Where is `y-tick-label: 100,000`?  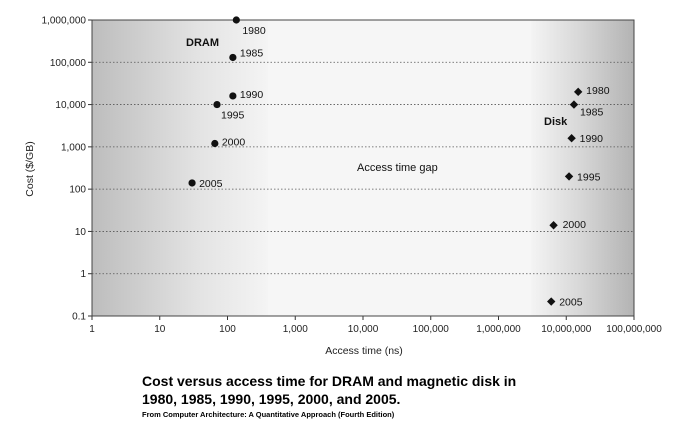 y-tick-label: 100,000 is located at coordinates (68, 63).